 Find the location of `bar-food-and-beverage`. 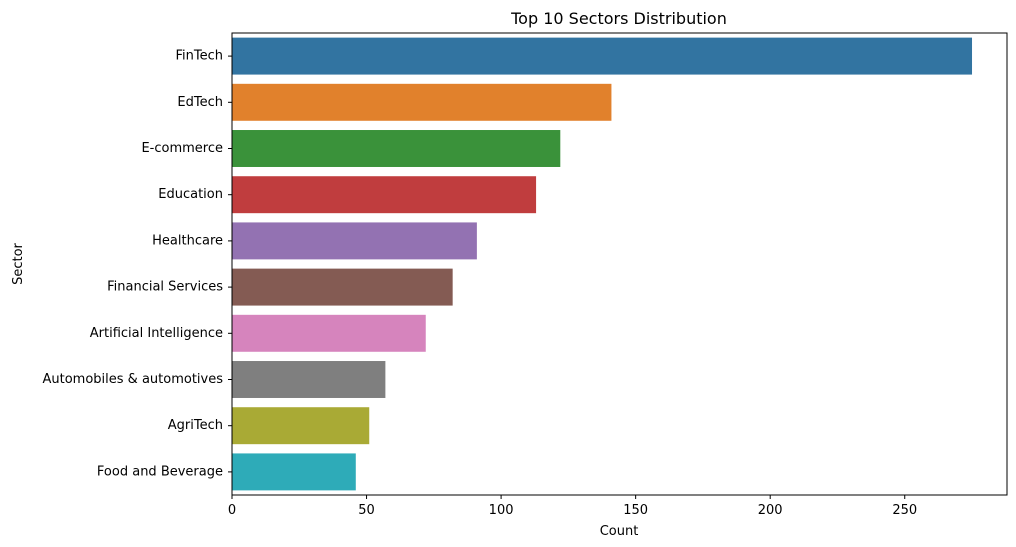

bar-food-and-beverage is located at coordinates (294, 472).